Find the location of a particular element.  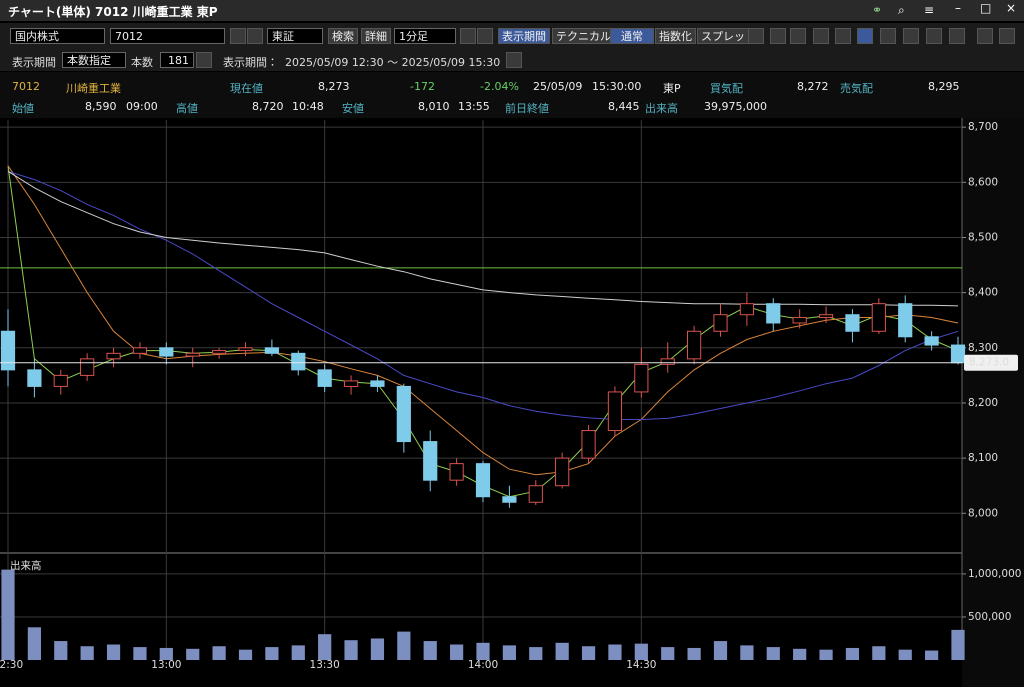

x-tick-label: 12:30 is located at coordinates (11, 665).